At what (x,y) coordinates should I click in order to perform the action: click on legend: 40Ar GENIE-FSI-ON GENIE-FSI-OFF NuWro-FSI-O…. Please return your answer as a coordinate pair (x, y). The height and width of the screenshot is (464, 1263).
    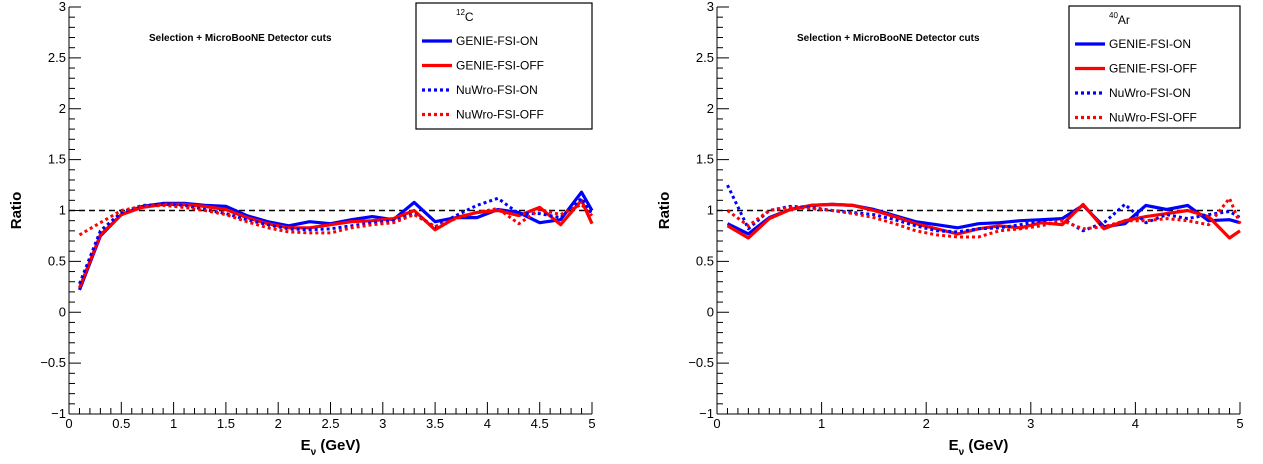
    Looking at the image, I should click on (1154, 67).